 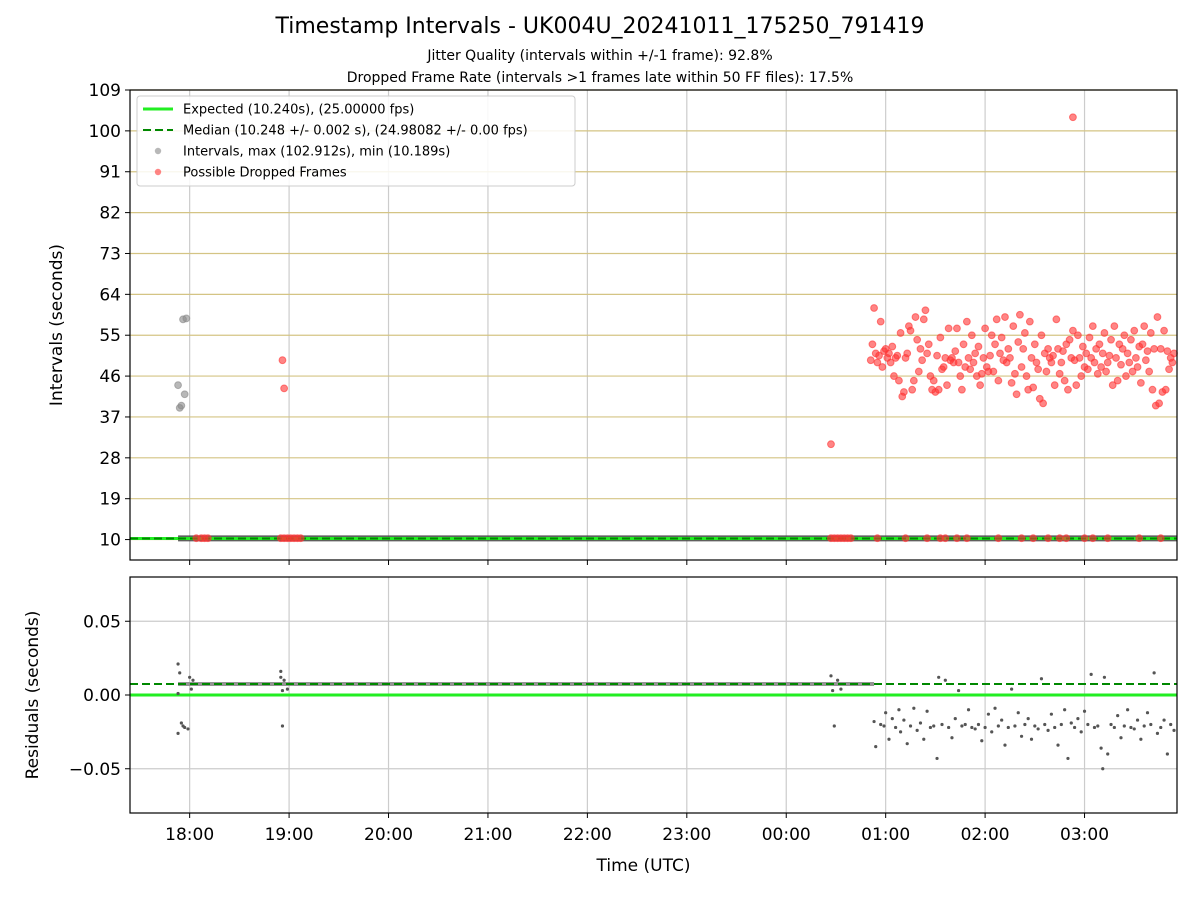 What do you see at coordinates (33, 695) in the screenshot?
I see `bottom-y-axis-label: Residuals (seconds)` at bounding box center [33, 695].